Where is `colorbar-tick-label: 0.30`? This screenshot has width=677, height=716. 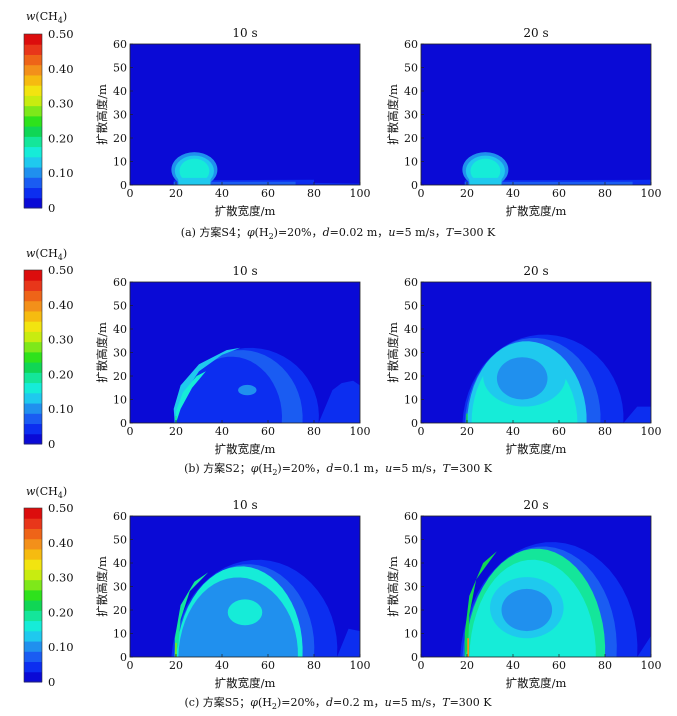 colorbar-tick-label: 0.30 is located at coordinates (61, 578).